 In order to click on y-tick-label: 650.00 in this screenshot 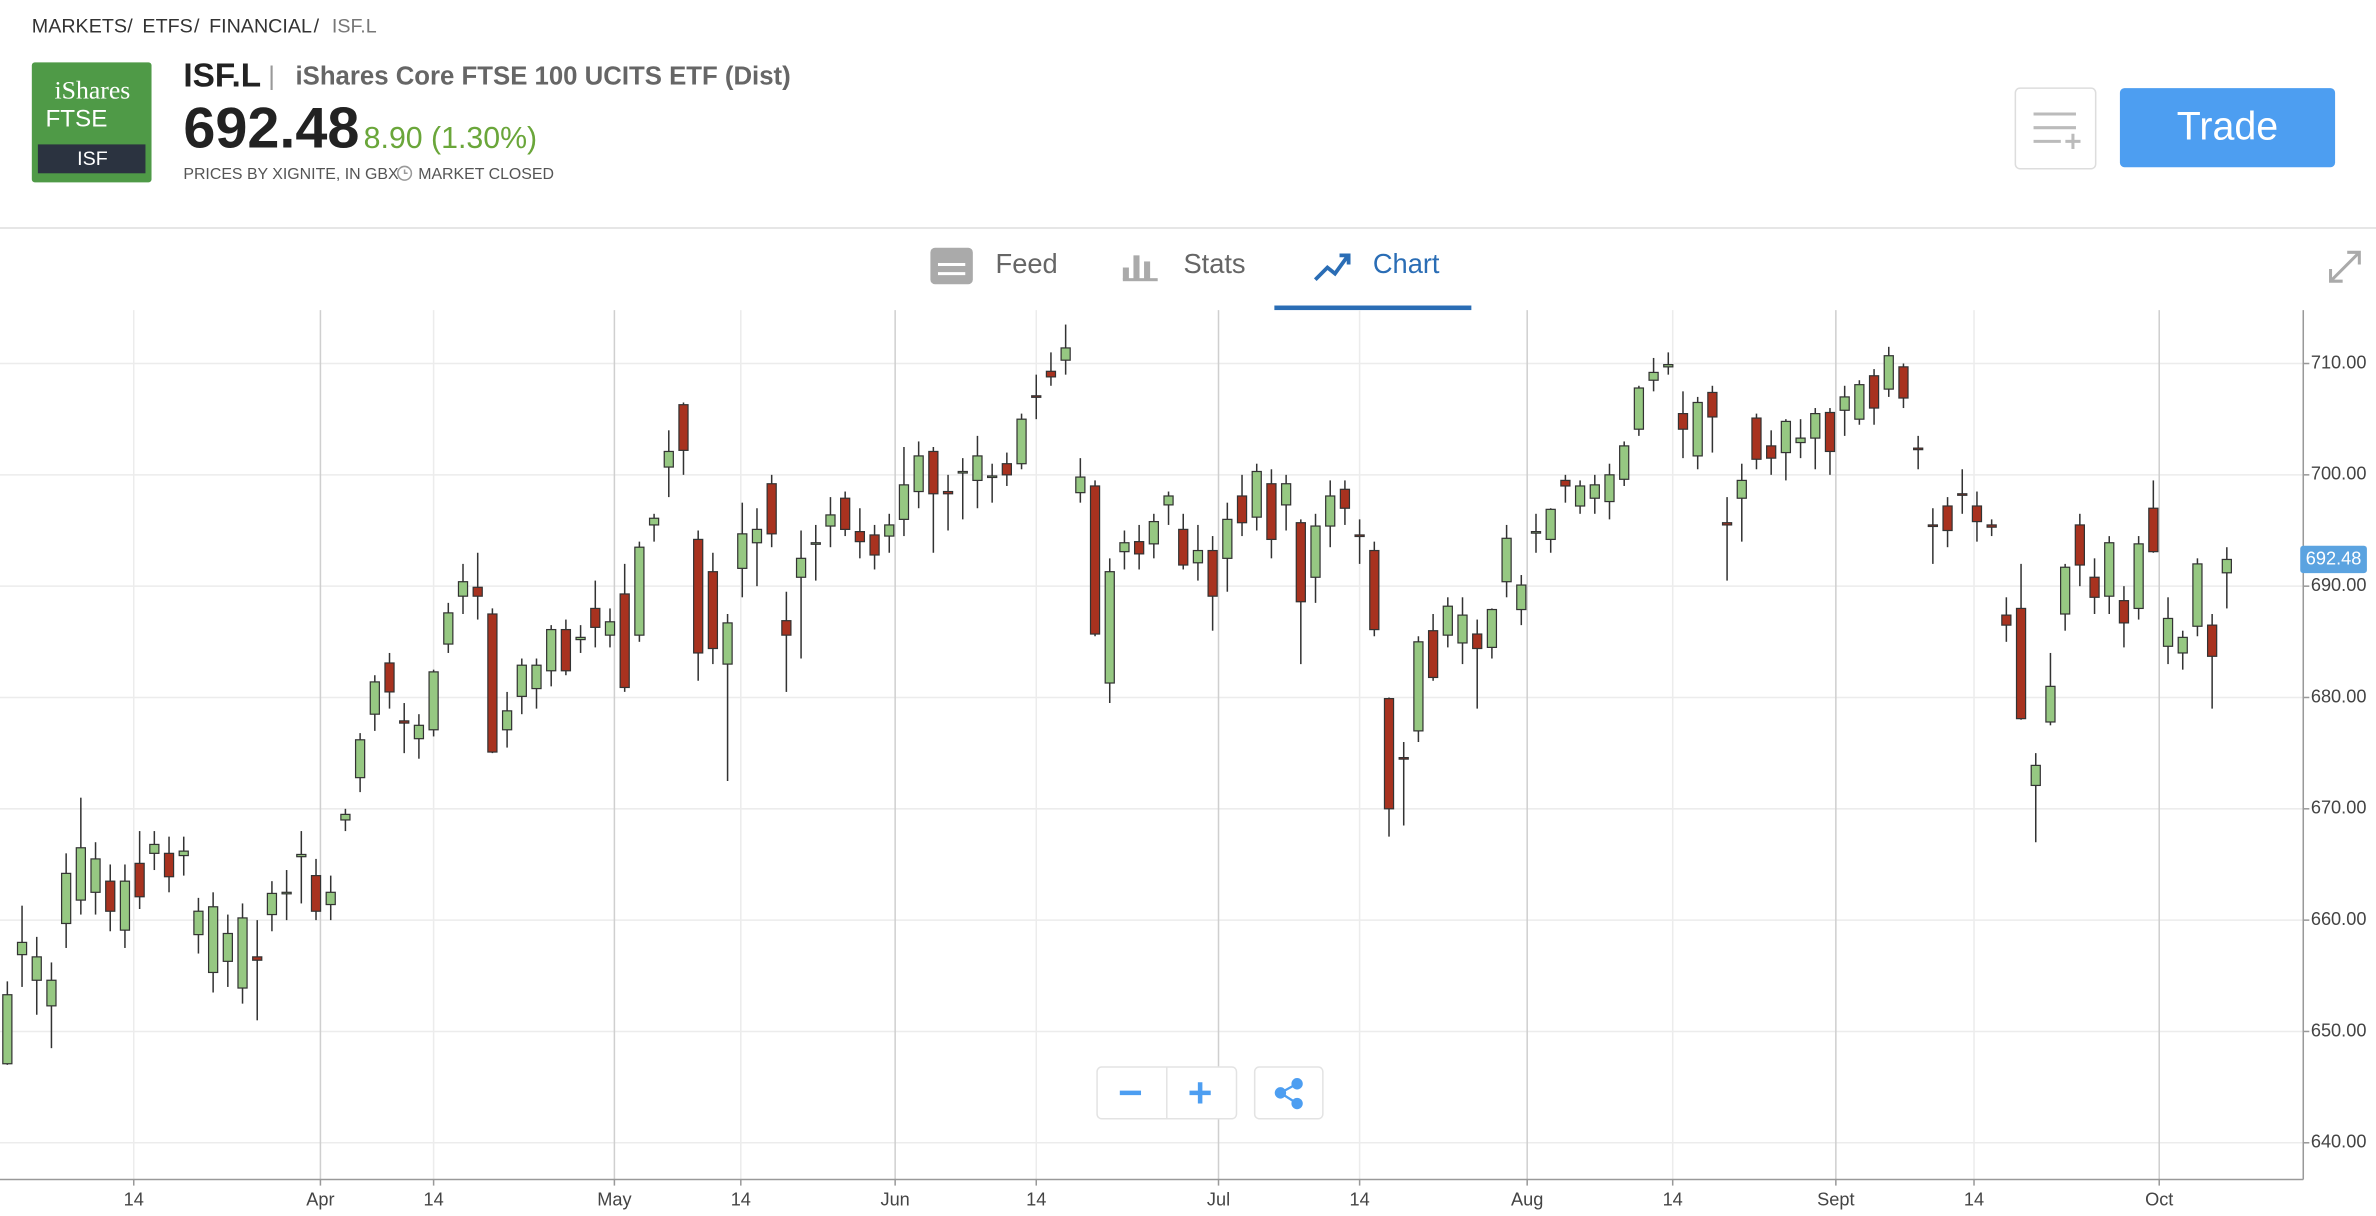, I will do `click(2339, 1030)`.